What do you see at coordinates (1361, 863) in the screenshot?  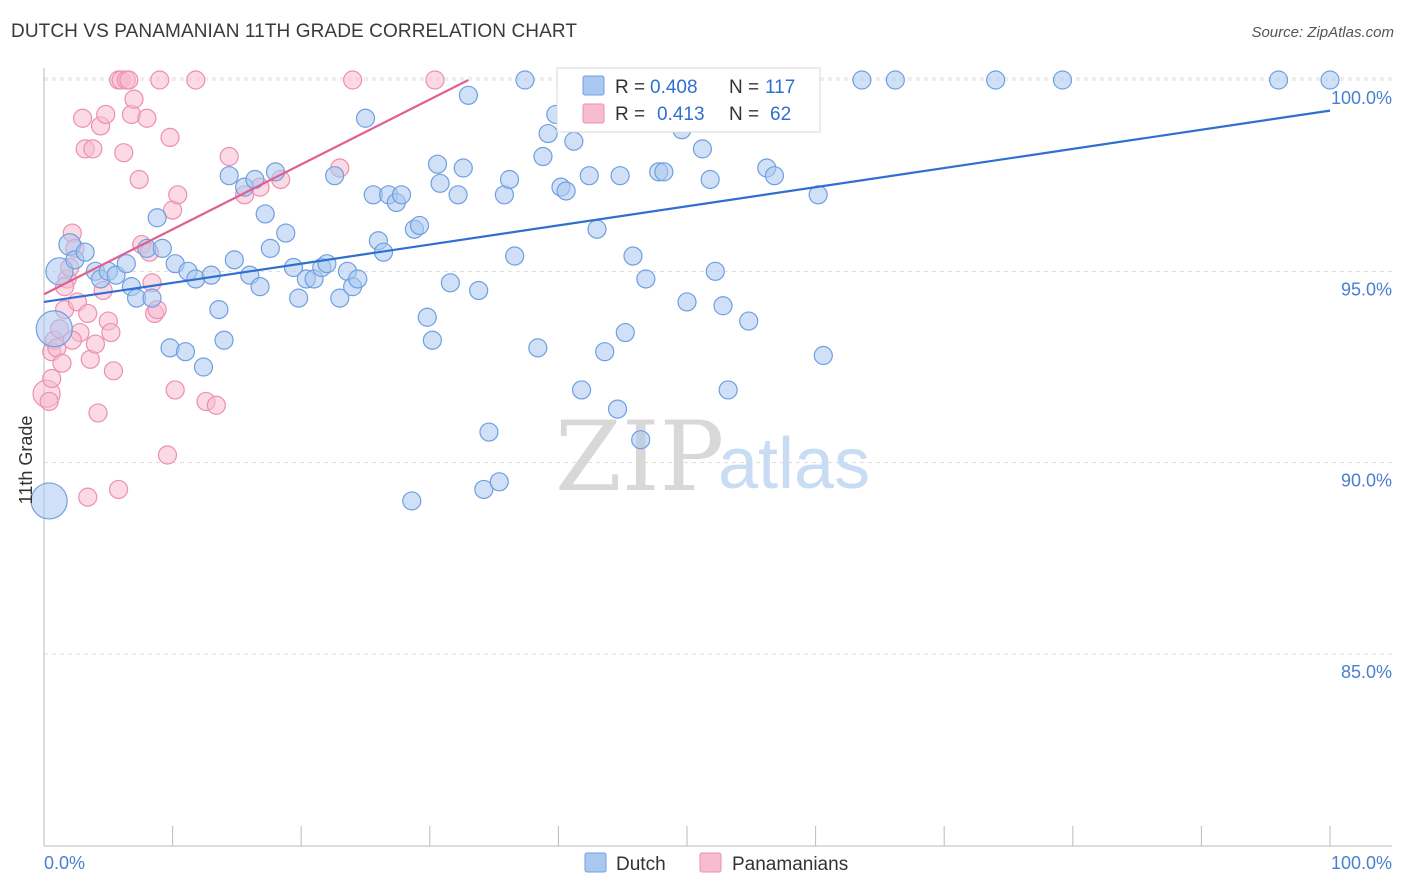 I see `x-tick-label-max: 100.0%` at bounding box center [1361, 863].